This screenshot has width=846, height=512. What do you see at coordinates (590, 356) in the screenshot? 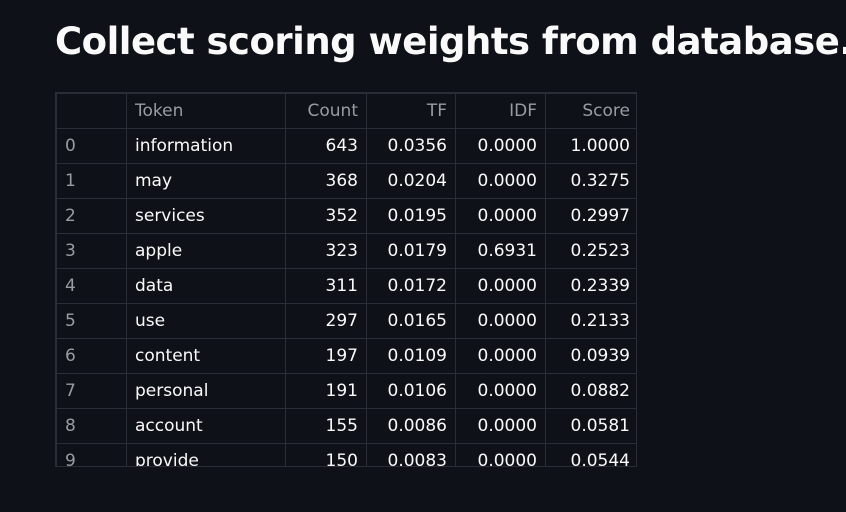
I see `score-cell: 0.0939` at bounding box center [590, 356].